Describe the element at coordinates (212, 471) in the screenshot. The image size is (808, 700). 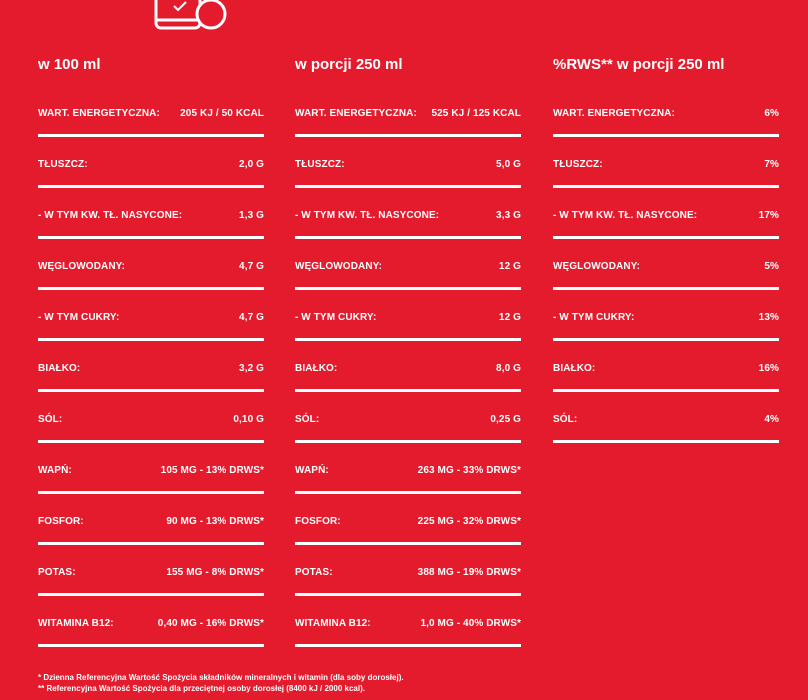
I see `nutrient-value: 105 MG - 13% DRWS*` at that location.